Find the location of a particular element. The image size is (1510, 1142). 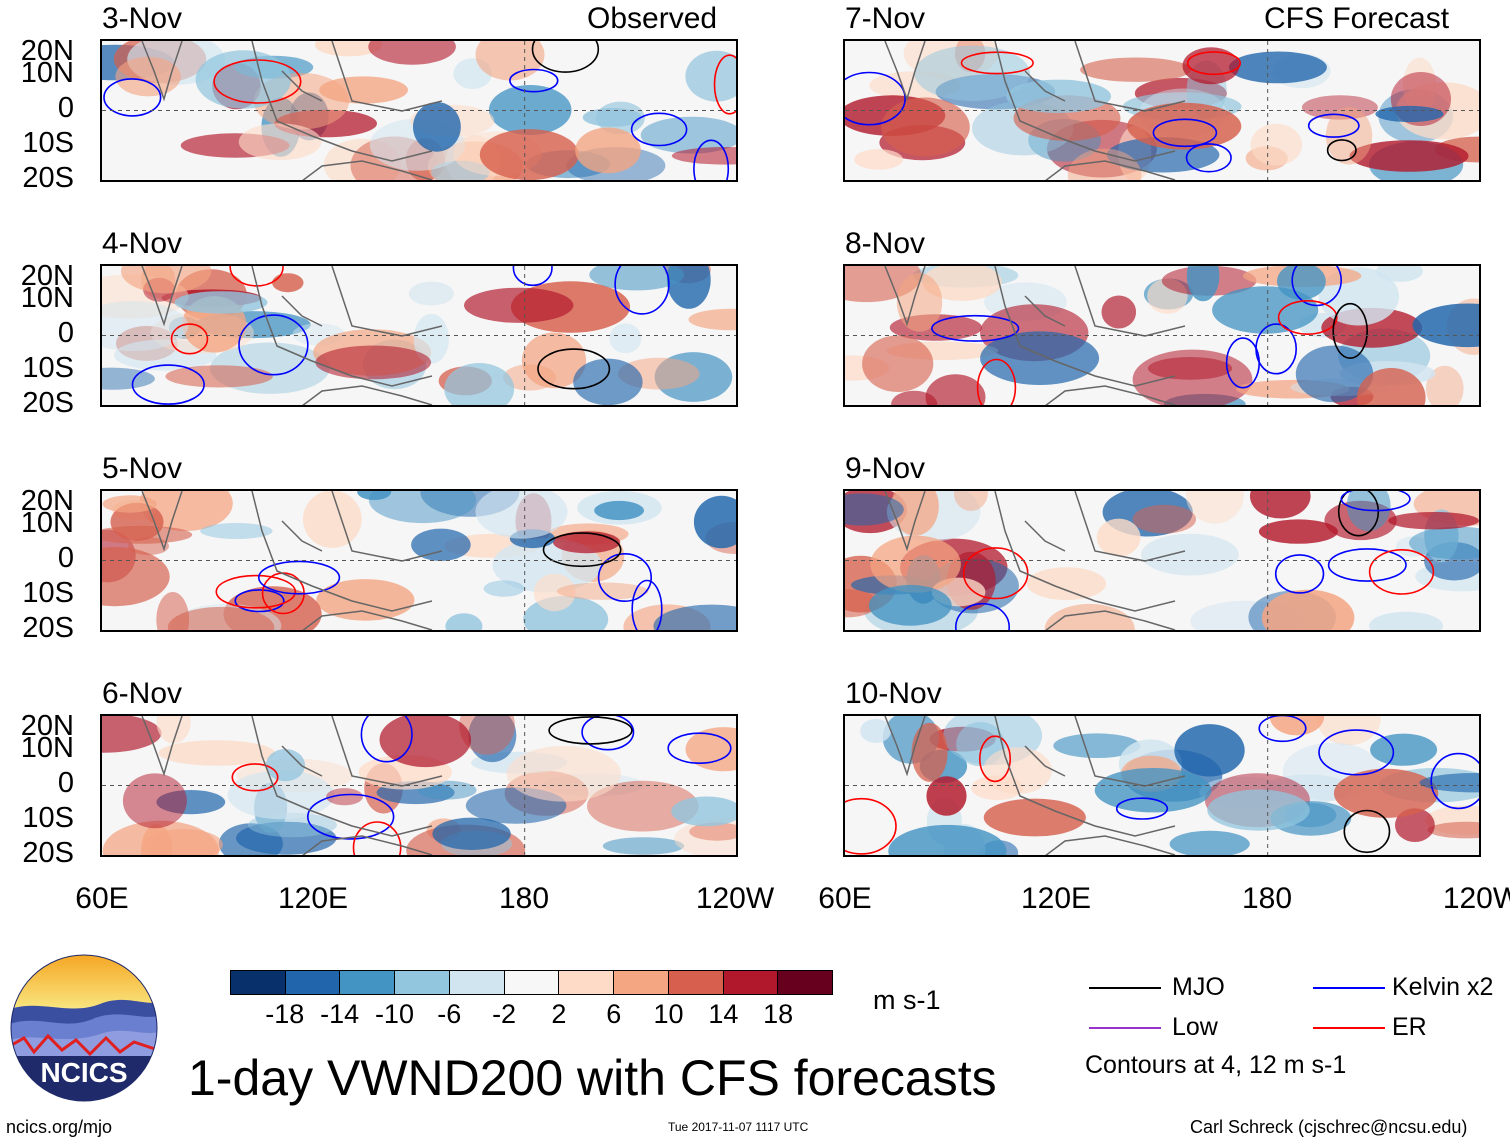

legend-label-mjo: MJO is located at coordinates (1198, 987).